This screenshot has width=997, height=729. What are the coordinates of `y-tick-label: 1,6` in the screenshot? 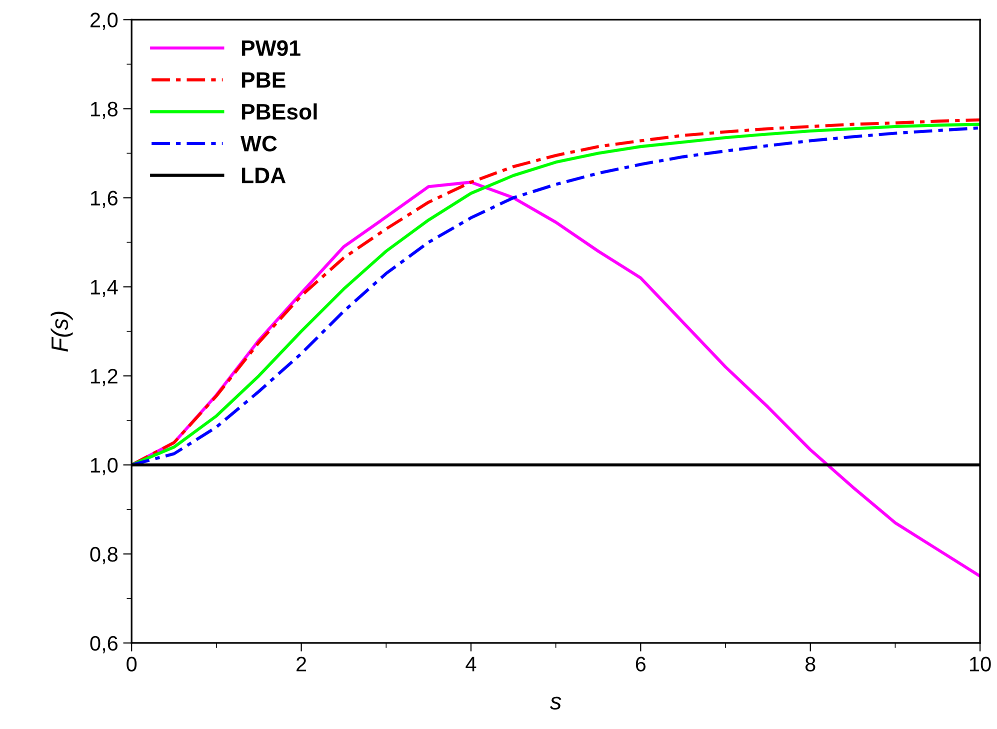 It's located at (104, 199).